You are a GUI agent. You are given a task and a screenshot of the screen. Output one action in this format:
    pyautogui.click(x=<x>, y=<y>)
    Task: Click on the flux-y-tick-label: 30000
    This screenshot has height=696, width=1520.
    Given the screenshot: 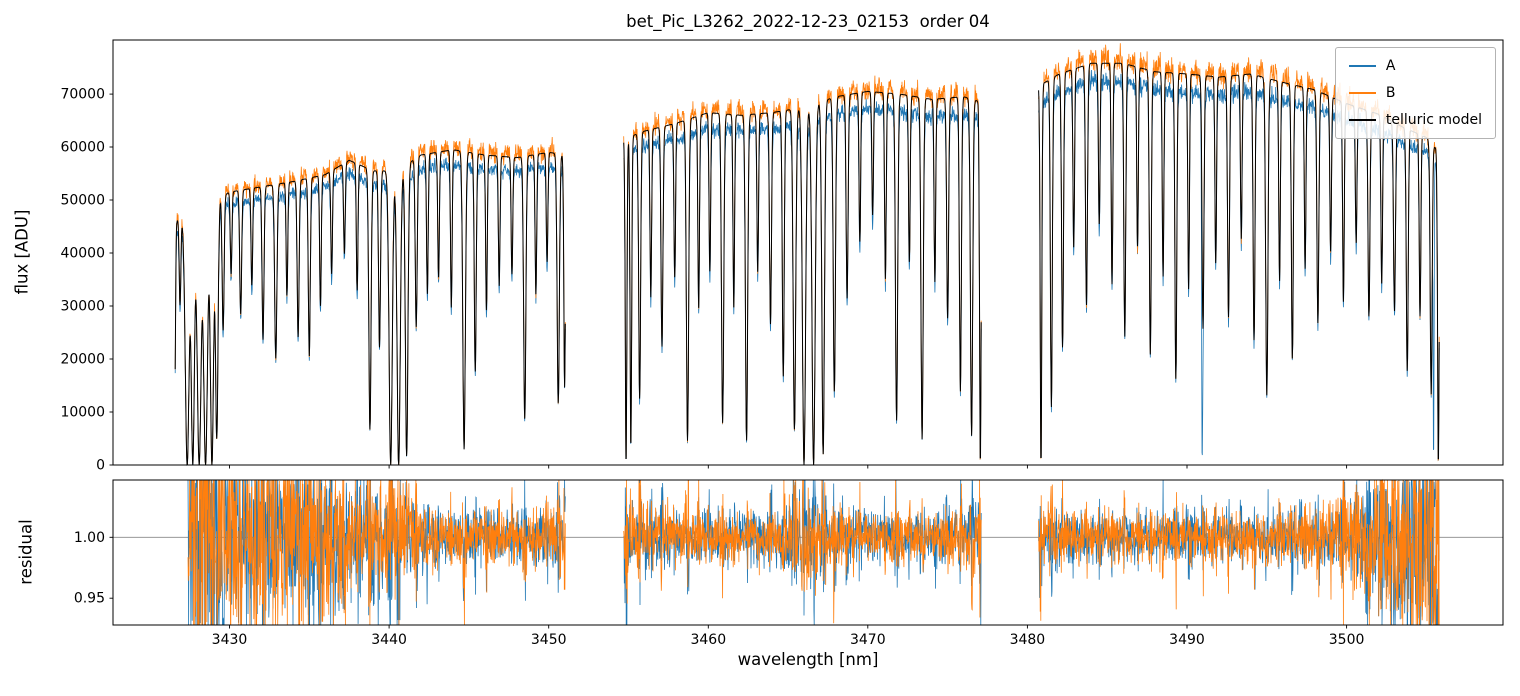 What is the action you would take?
    pyautogui.click(x=82, y=307)
    